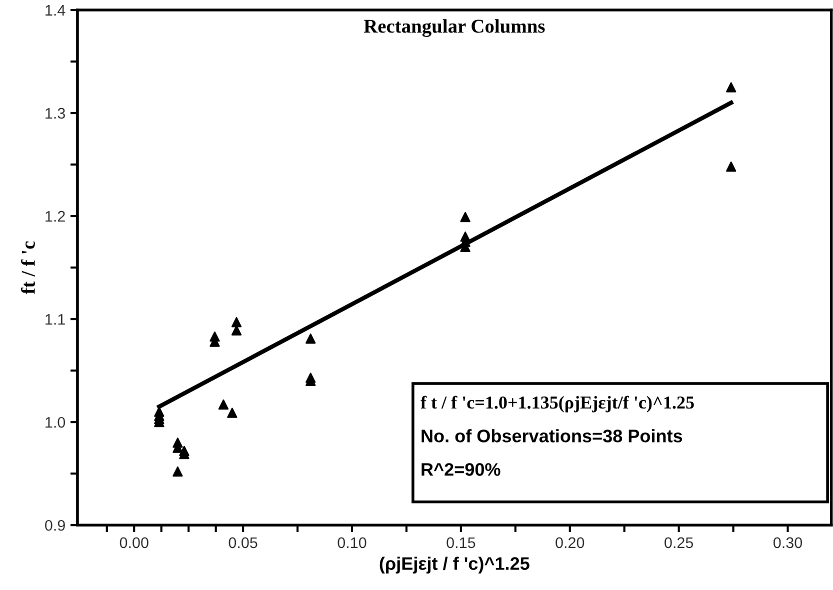 The height and width of the screenshot is (590, 833). Describe the element at coordinates (570, 542) in the screenshot. I see `x-tick-label: 0.20` at that location.